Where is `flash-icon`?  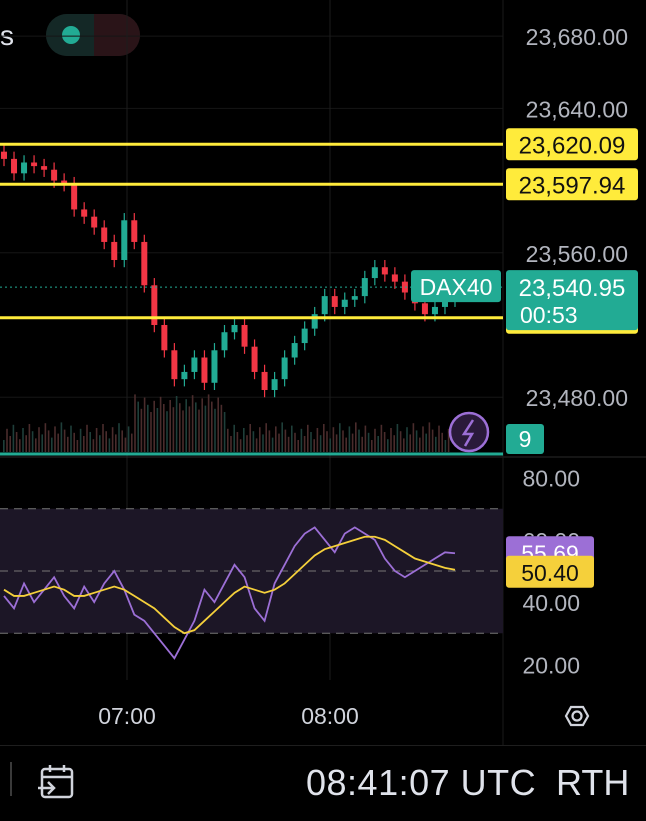 flash-icon is located at coordinates (469, 432).